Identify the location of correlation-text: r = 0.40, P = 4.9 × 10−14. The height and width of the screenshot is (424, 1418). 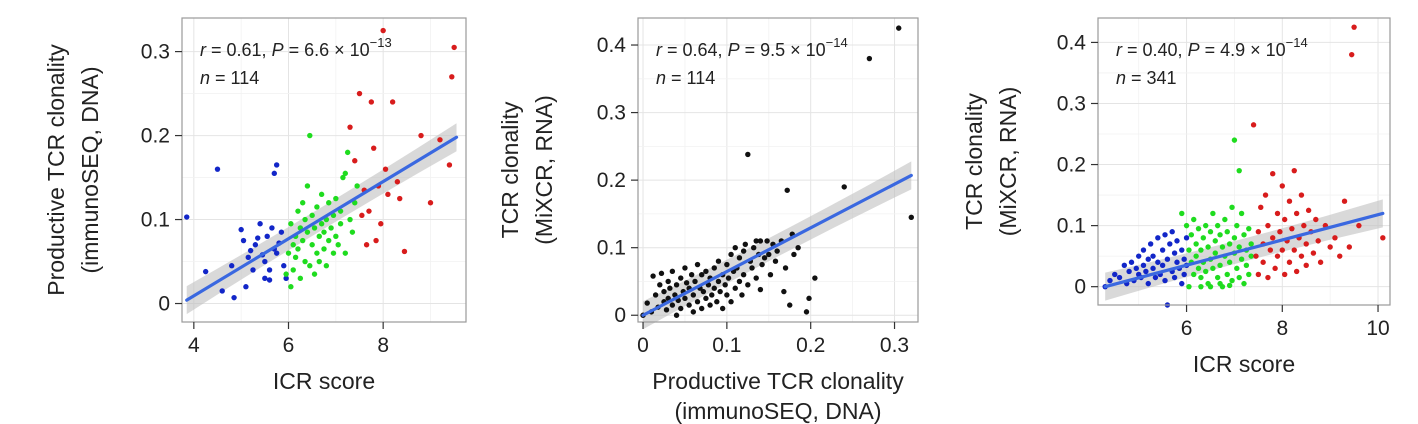
(1212, 47).